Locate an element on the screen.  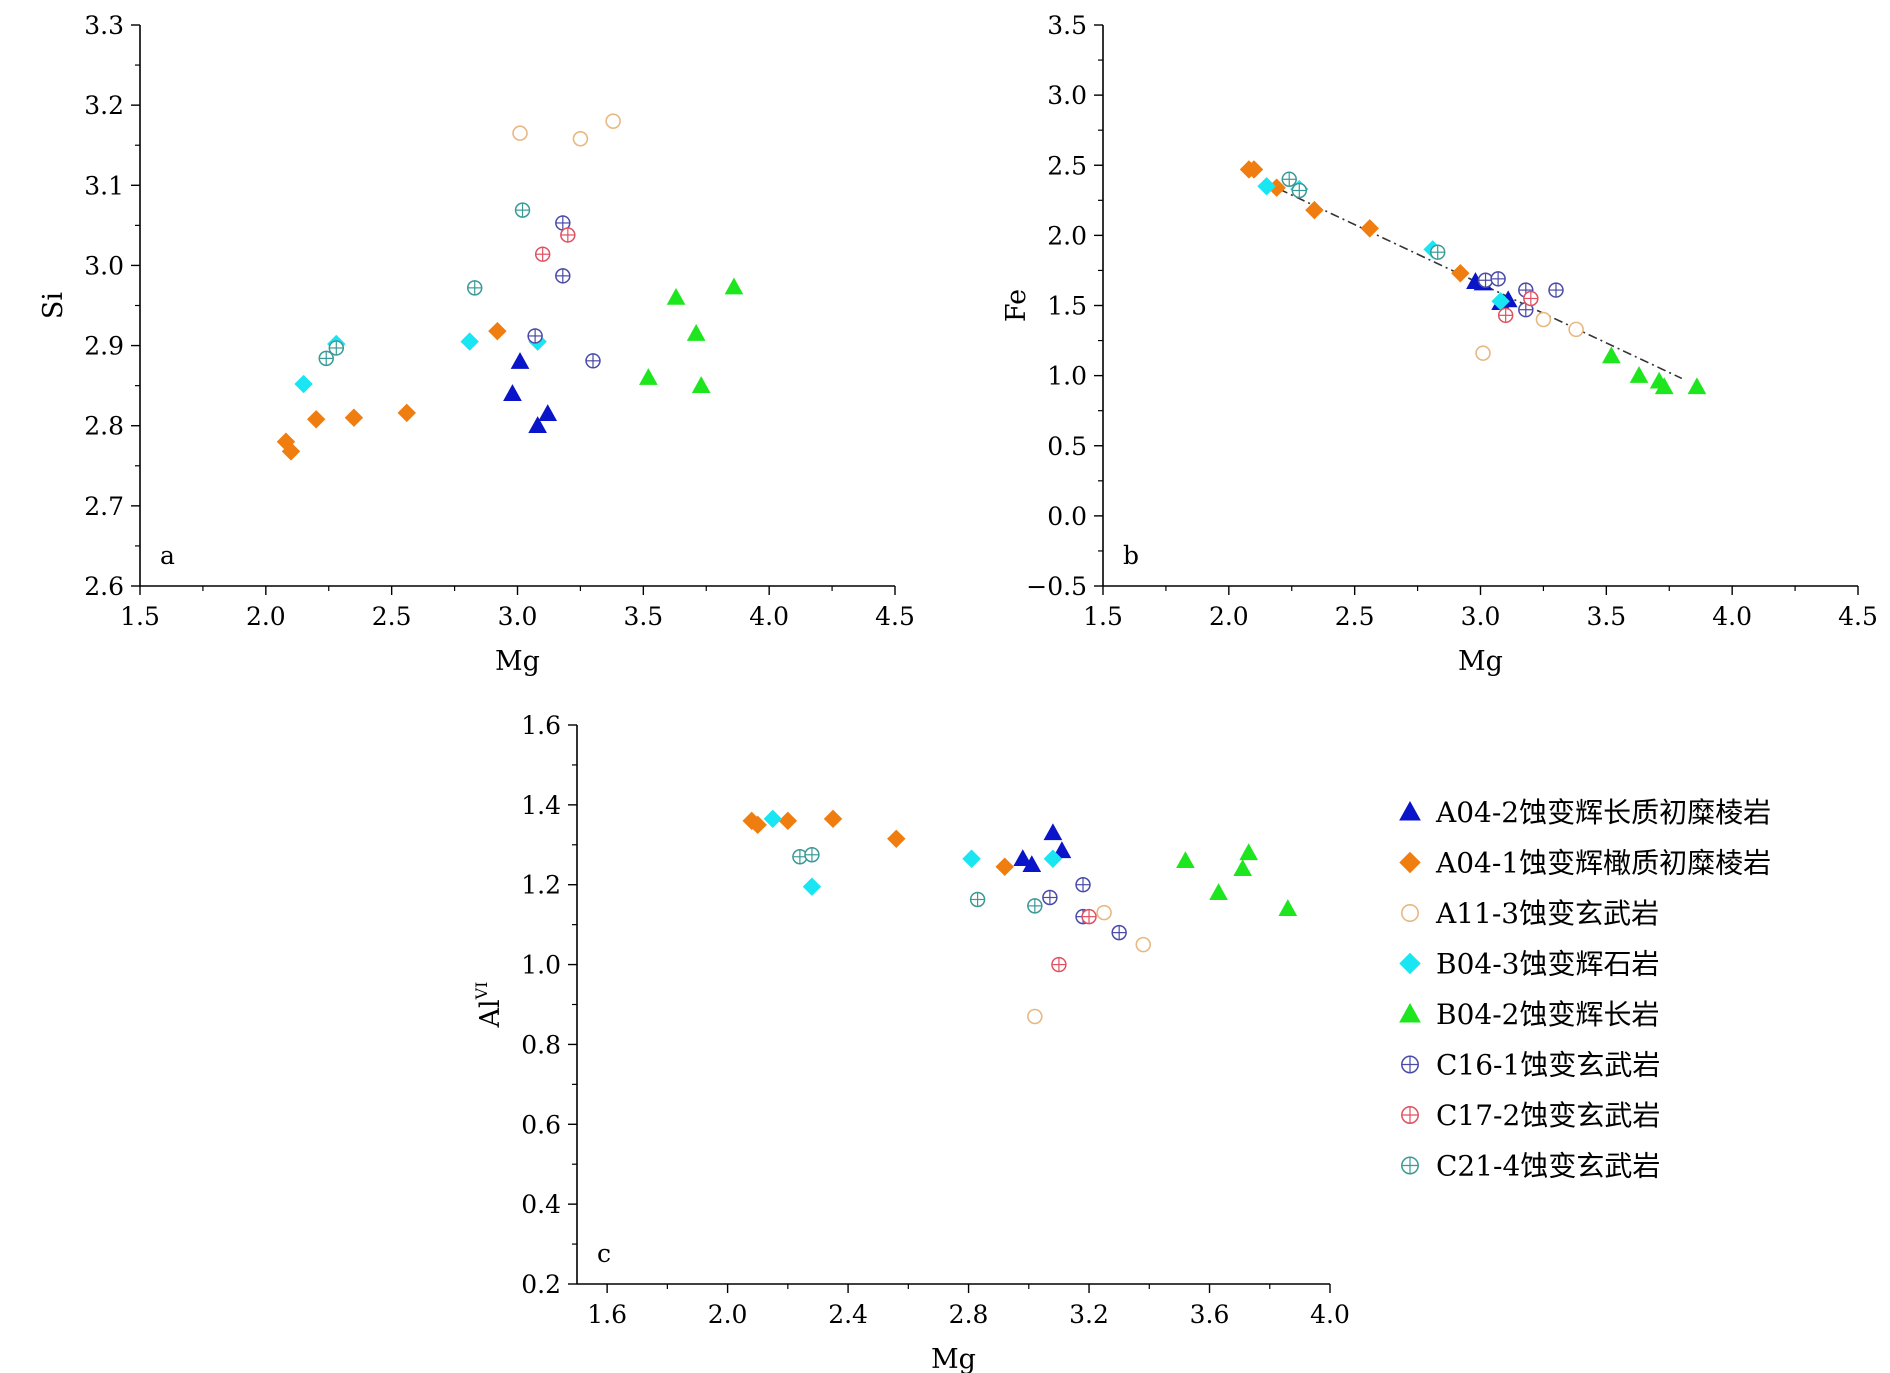
panel-b-x-tick-label: 4.0 is located at coordinates (1732, 616).